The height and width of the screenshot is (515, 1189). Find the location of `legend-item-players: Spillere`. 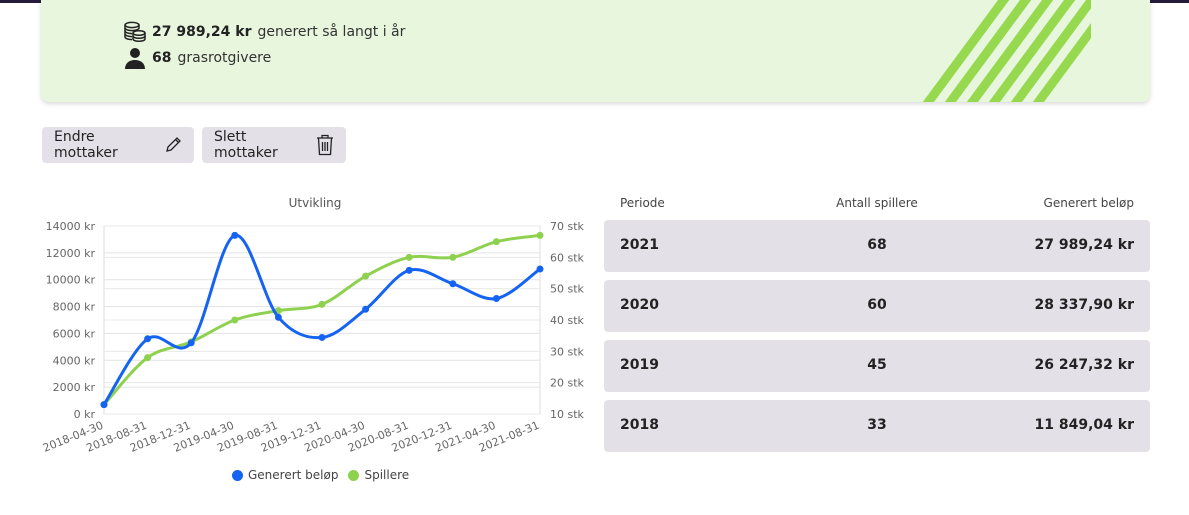

legend-item-players: Spillere is located at coordinates (378, 475).